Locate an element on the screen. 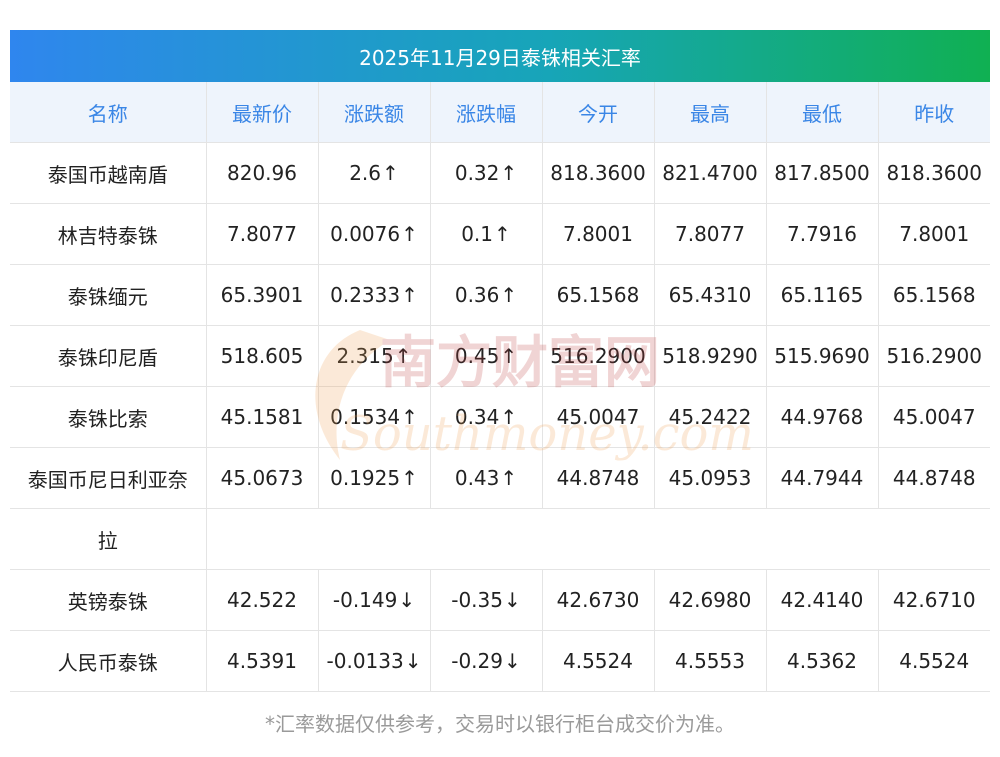 The width and height of the screenshot is (1000, 757). change-percent: 0.45↑ is located at coordinates (486, 356).